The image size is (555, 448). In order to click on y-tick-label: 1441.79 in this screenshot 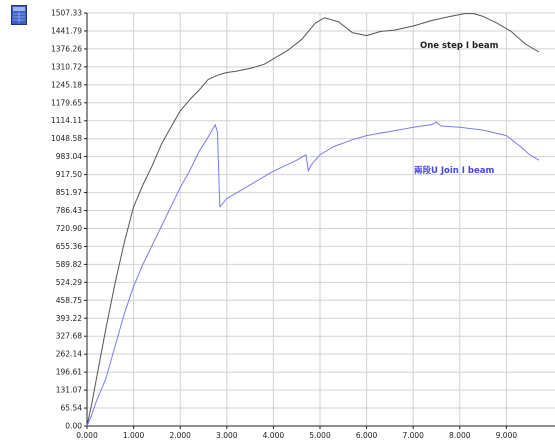, I will do `click(66, 30)`.